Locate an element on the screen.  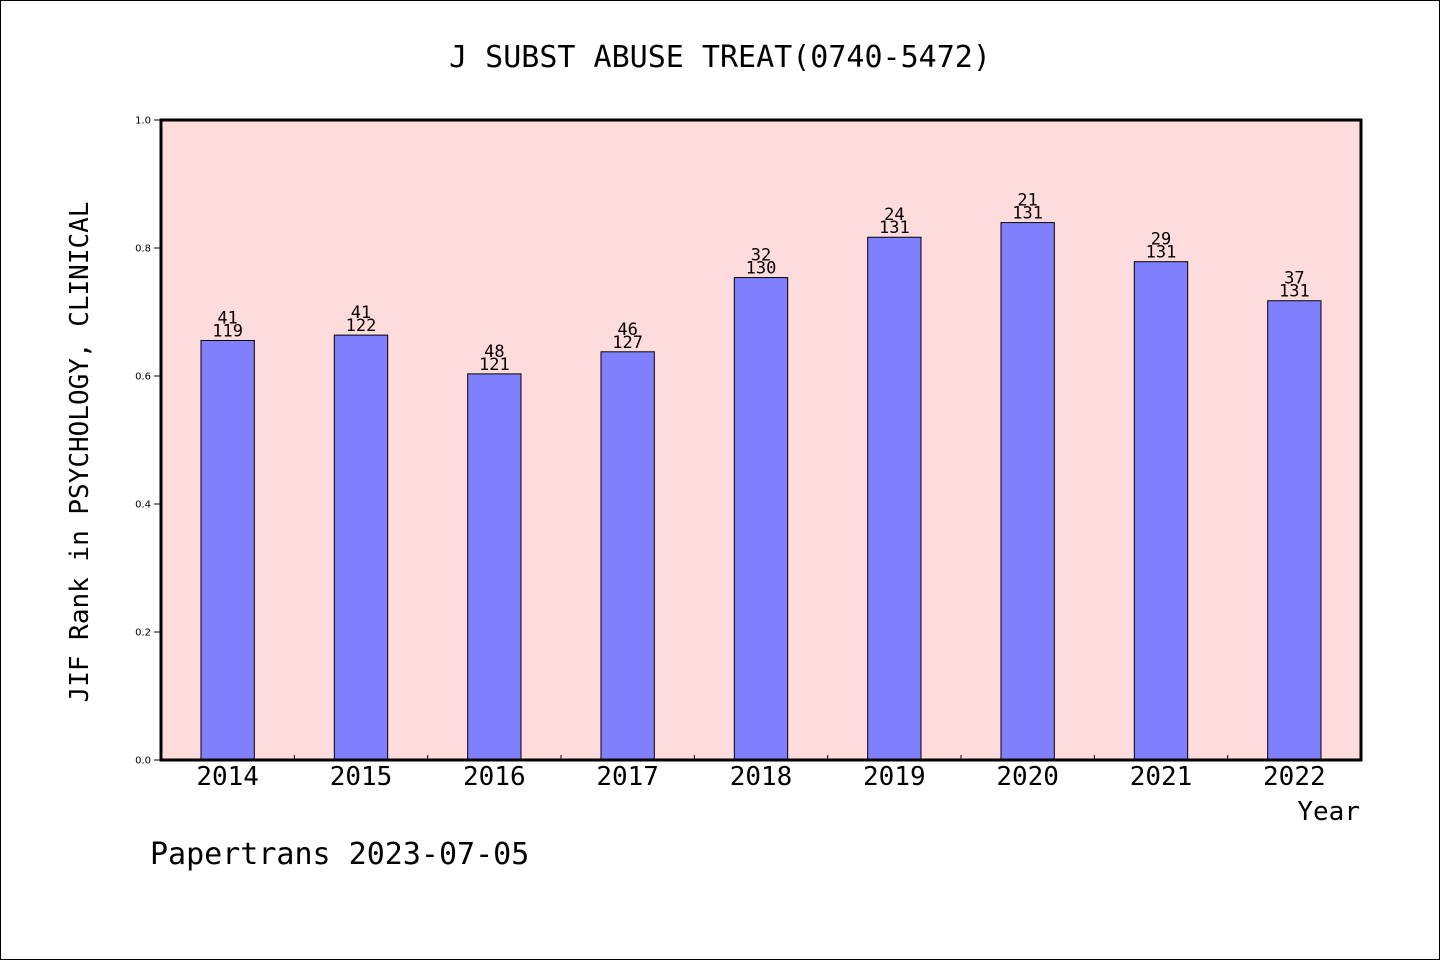
x-tick-label: 2021 is located at coordinates (1161, 777).